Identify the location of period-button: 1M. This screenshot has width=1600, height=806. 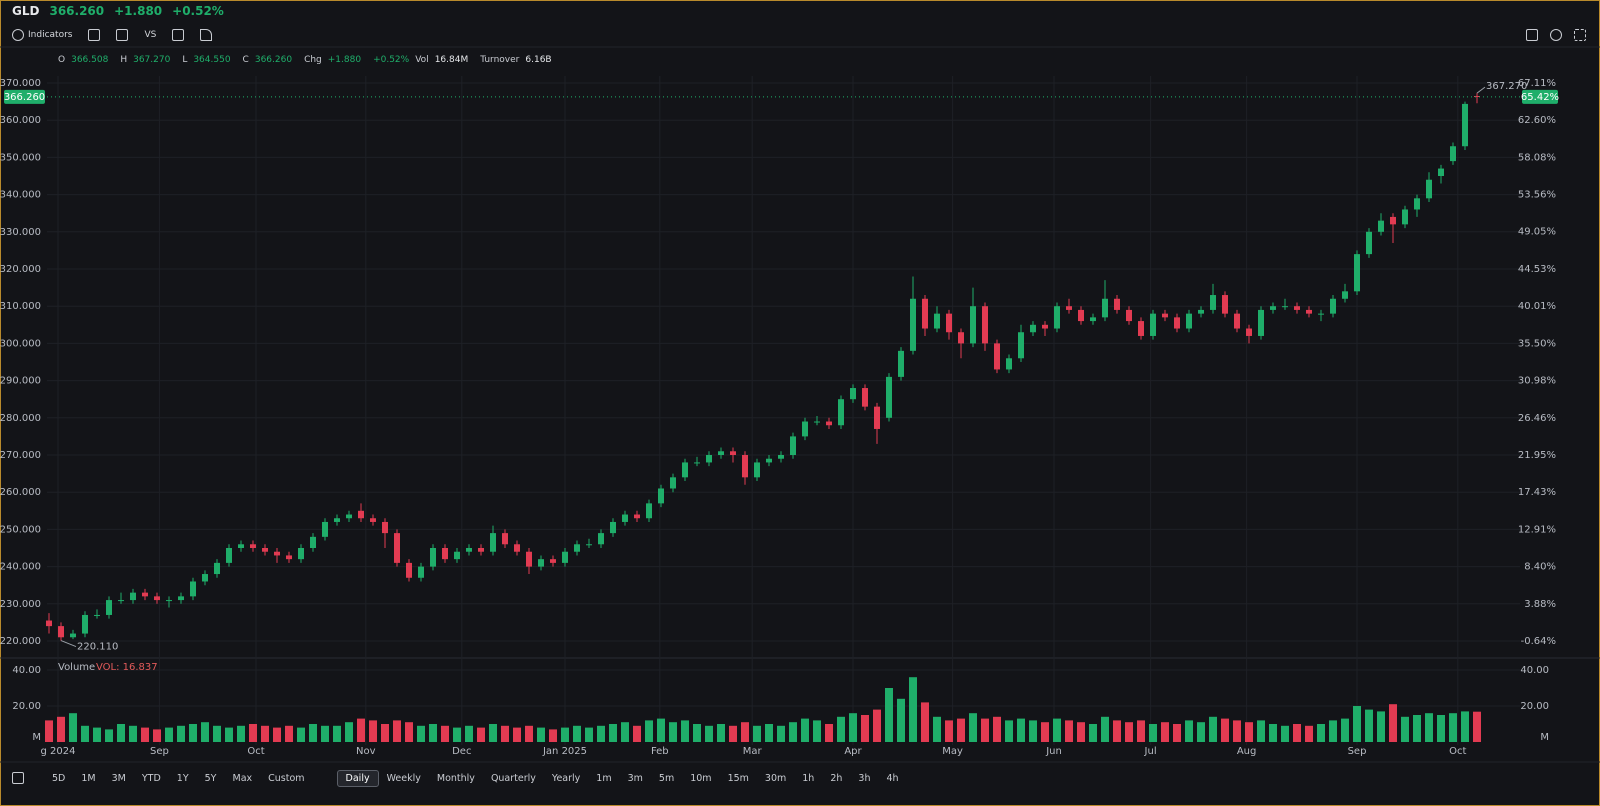
(88, 778).